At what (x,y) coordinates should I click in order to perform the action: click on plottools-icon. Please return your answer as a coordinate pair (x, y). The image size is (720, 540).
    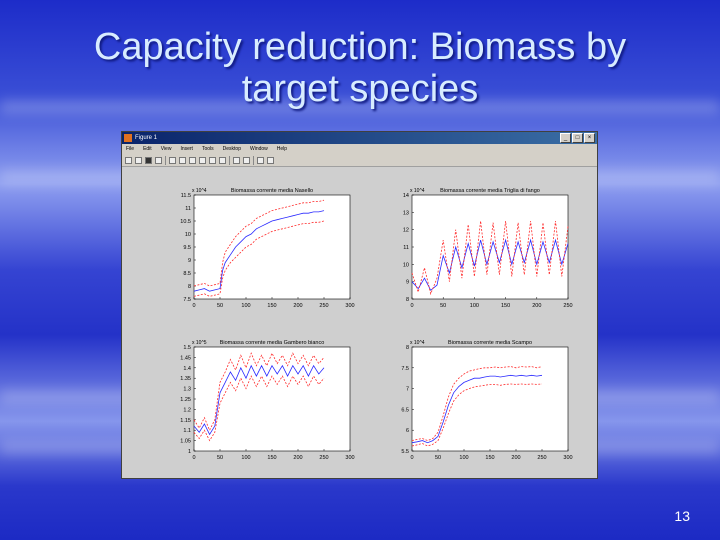
    Looking at the image, I should click on (260, 160).